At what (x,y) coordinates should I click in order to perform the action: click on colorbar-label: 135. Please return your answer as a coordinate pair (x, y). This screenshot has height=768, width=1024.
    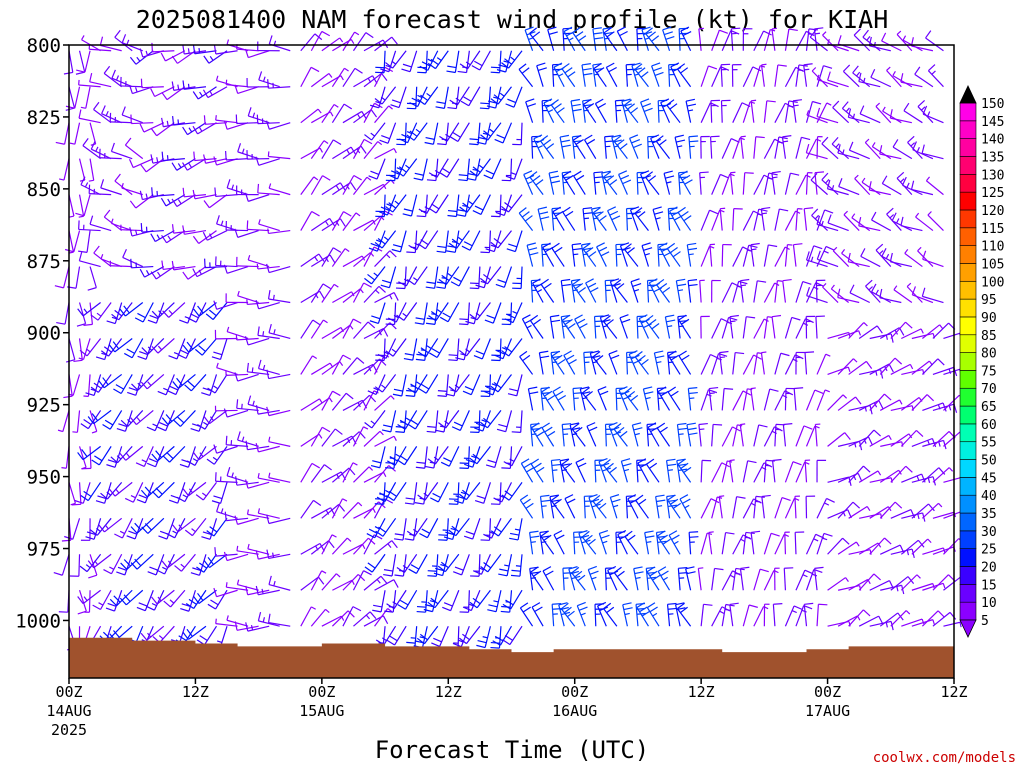
    Looking at the image, I should click on (992, 157).